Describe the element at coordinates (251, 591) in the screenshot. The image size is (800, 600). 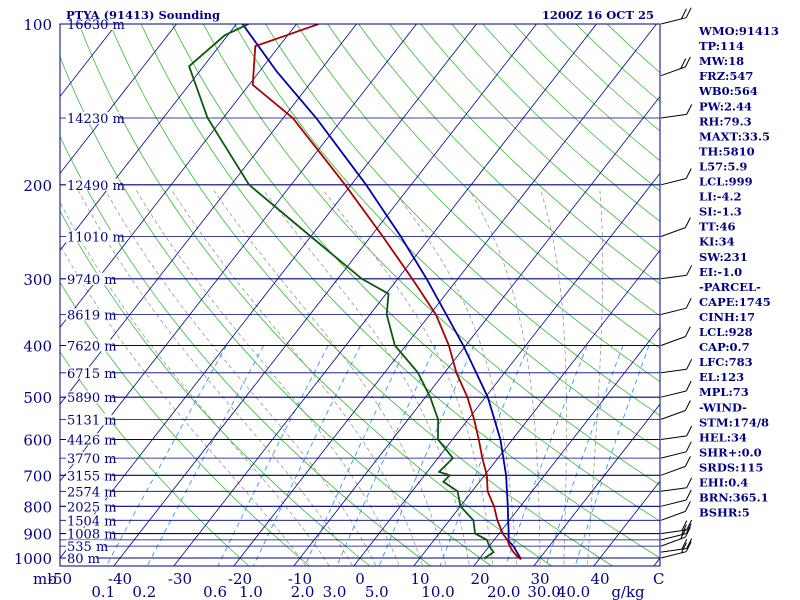
I see `mixing-ratio-label: 1.0` at that location.